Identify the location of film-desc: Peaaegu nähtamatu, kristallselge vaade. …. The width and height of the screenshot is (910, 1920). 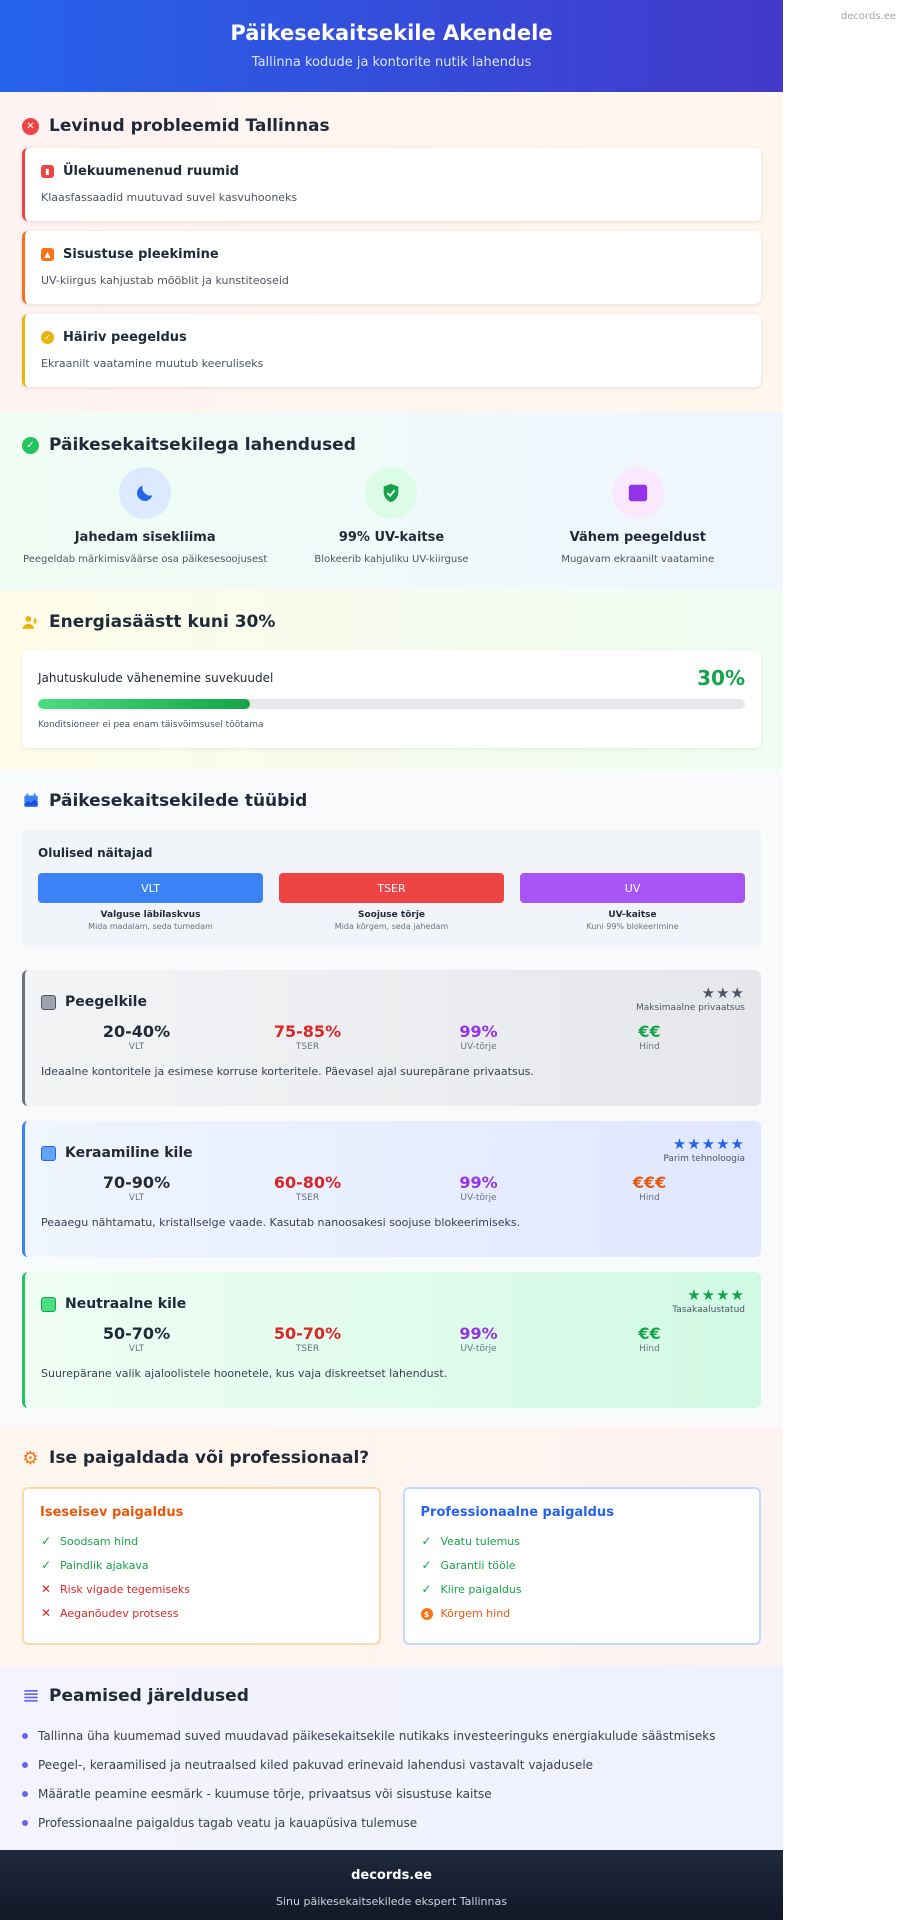
(281, 1222).